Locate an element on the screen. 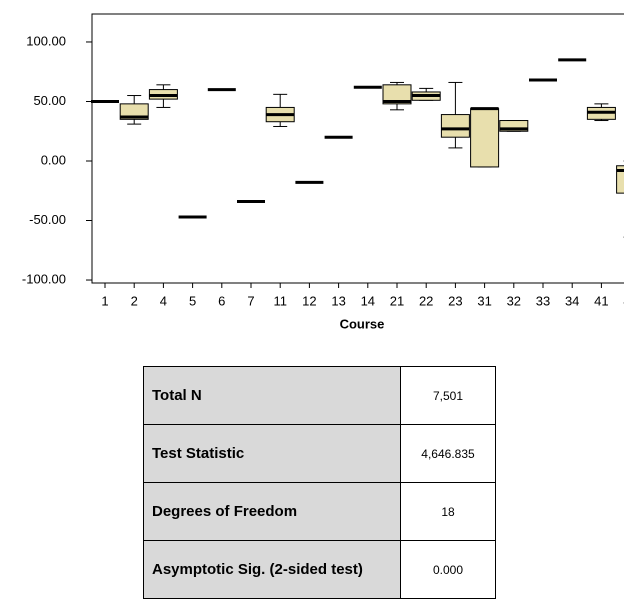 This screenshot has height=599, width=624. table-row: Total N 7,501 is located at coordinates (319, 395).